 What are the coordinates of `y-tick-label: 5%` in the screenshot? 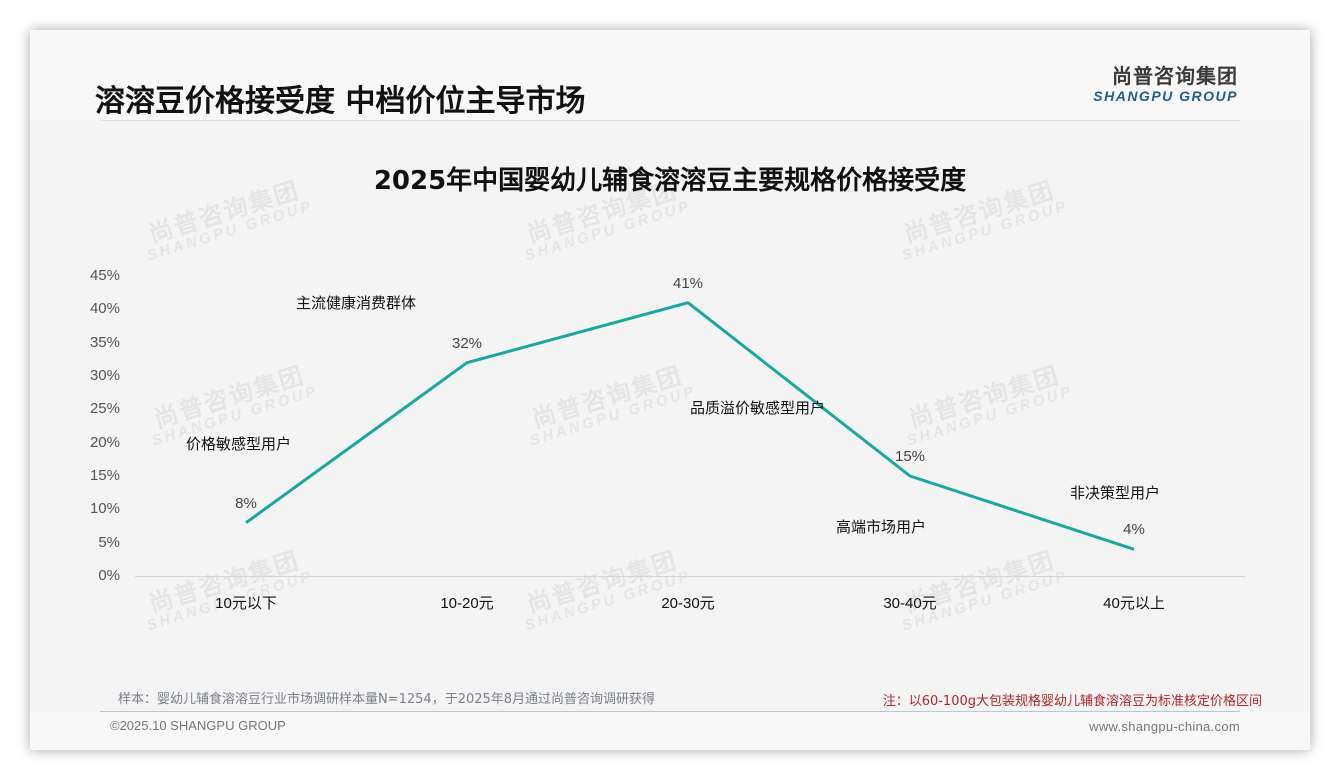 It's located at (109, 542).